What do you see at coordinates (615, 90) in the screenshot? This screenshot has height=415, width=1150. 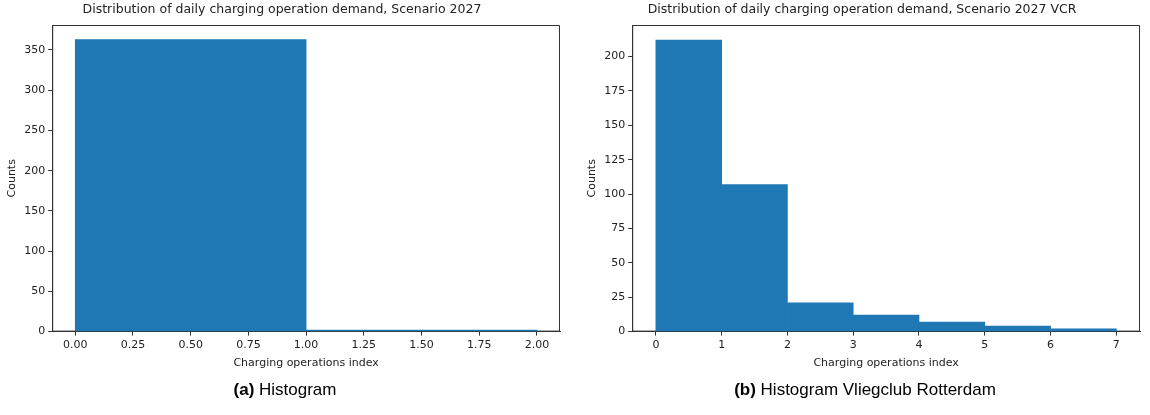 I see `y-tick-label: 175` at bounding box center [615, 90].